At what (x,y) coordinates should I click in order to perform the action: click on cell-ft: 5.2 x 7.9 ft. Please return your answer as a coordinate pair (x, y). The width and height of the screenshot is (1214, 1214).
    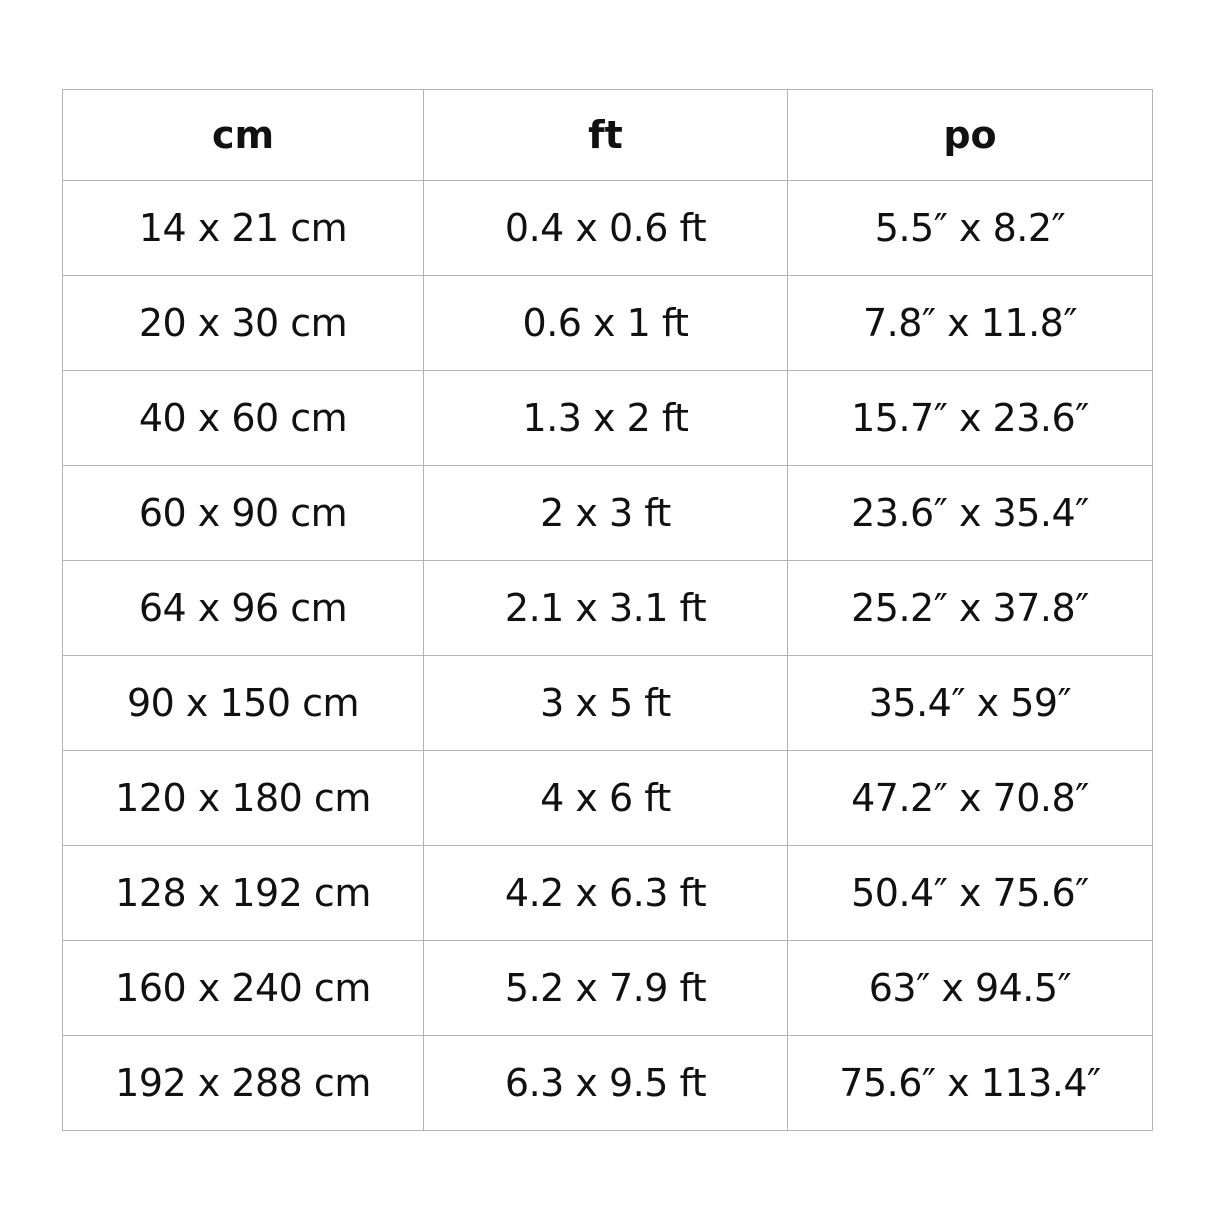
    Looking at the image, I should click on (605, 988).